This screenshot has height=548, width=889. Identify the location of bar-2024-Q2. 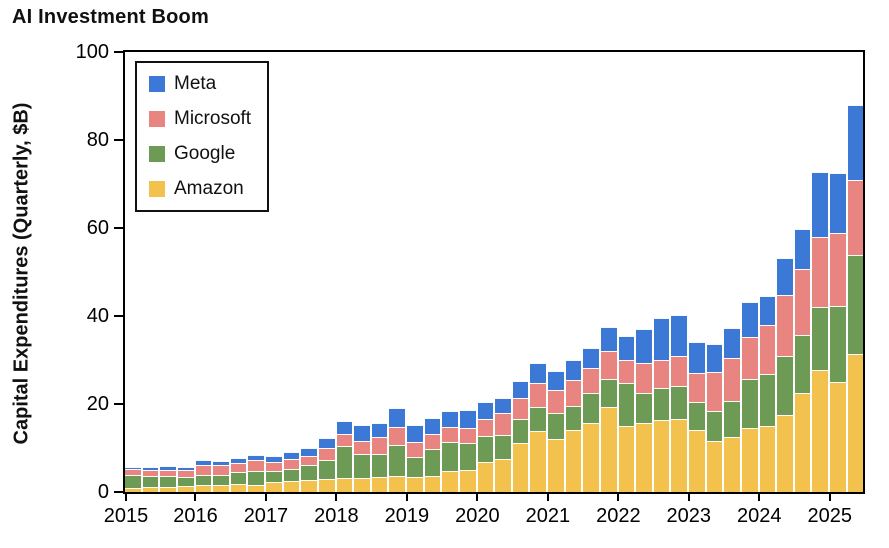
(785, 272).